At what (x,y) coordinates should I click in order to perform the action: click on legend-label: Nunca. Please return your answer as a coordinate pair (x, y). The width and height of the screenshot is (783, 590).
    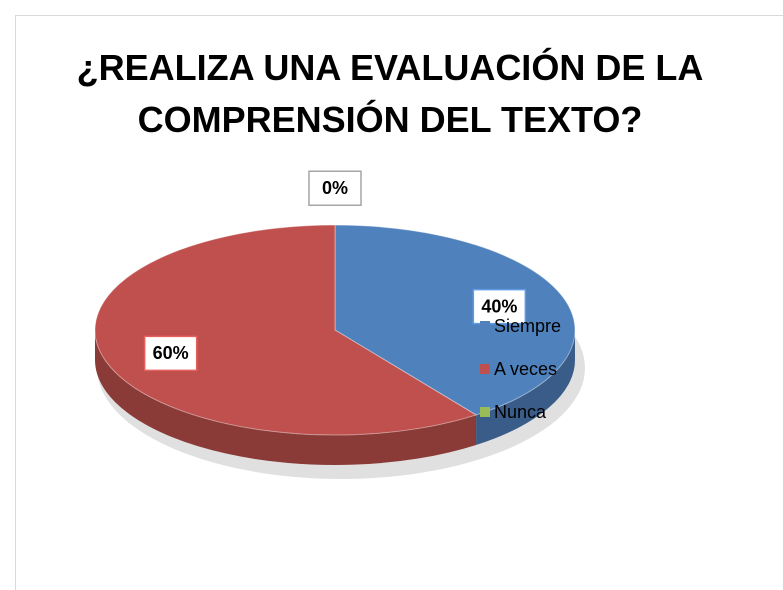
    Looking at the image, I should click on (520, 412).